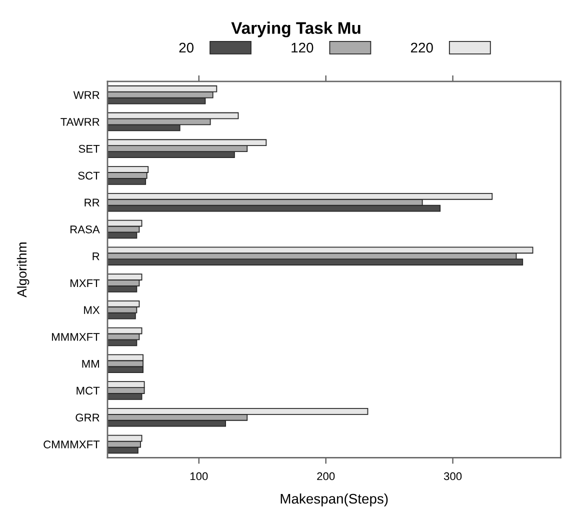 This screenshot has width=575, height=524. What do you see at coordinates (199, 476) in the screenshot?
I see `x-tick-label: 100` at bounding box center [199, 476].